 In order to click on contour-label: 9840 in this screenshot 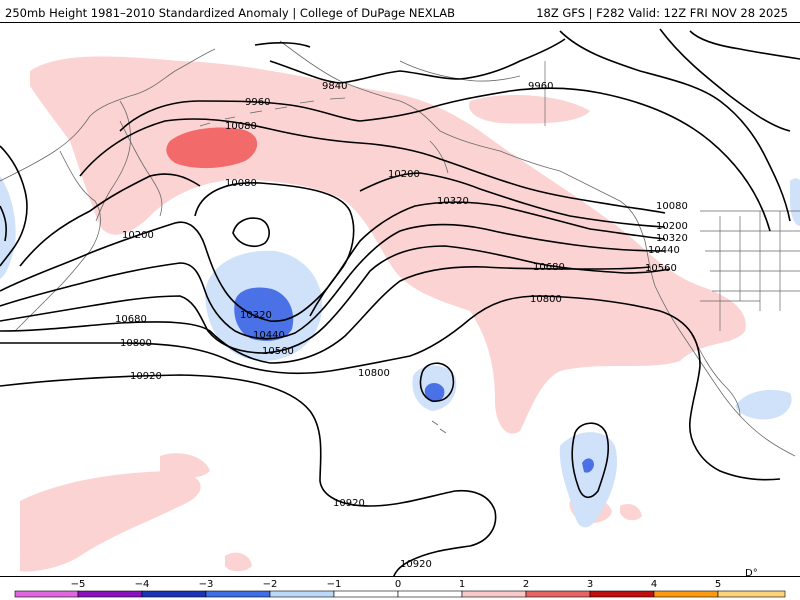, I will do `click(334, 86)`.